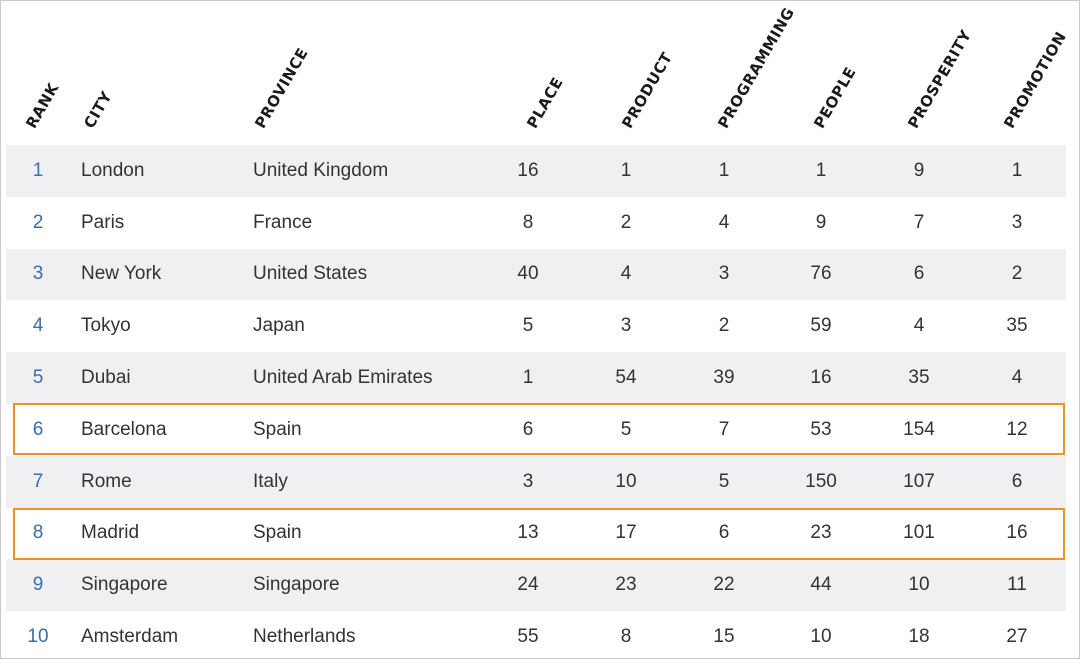 This screenshot has width=1080, height=659. Describe the element at coordinates (1035, 80) in the screenshot. I see `header-promotion: PROMOTION` at that location.